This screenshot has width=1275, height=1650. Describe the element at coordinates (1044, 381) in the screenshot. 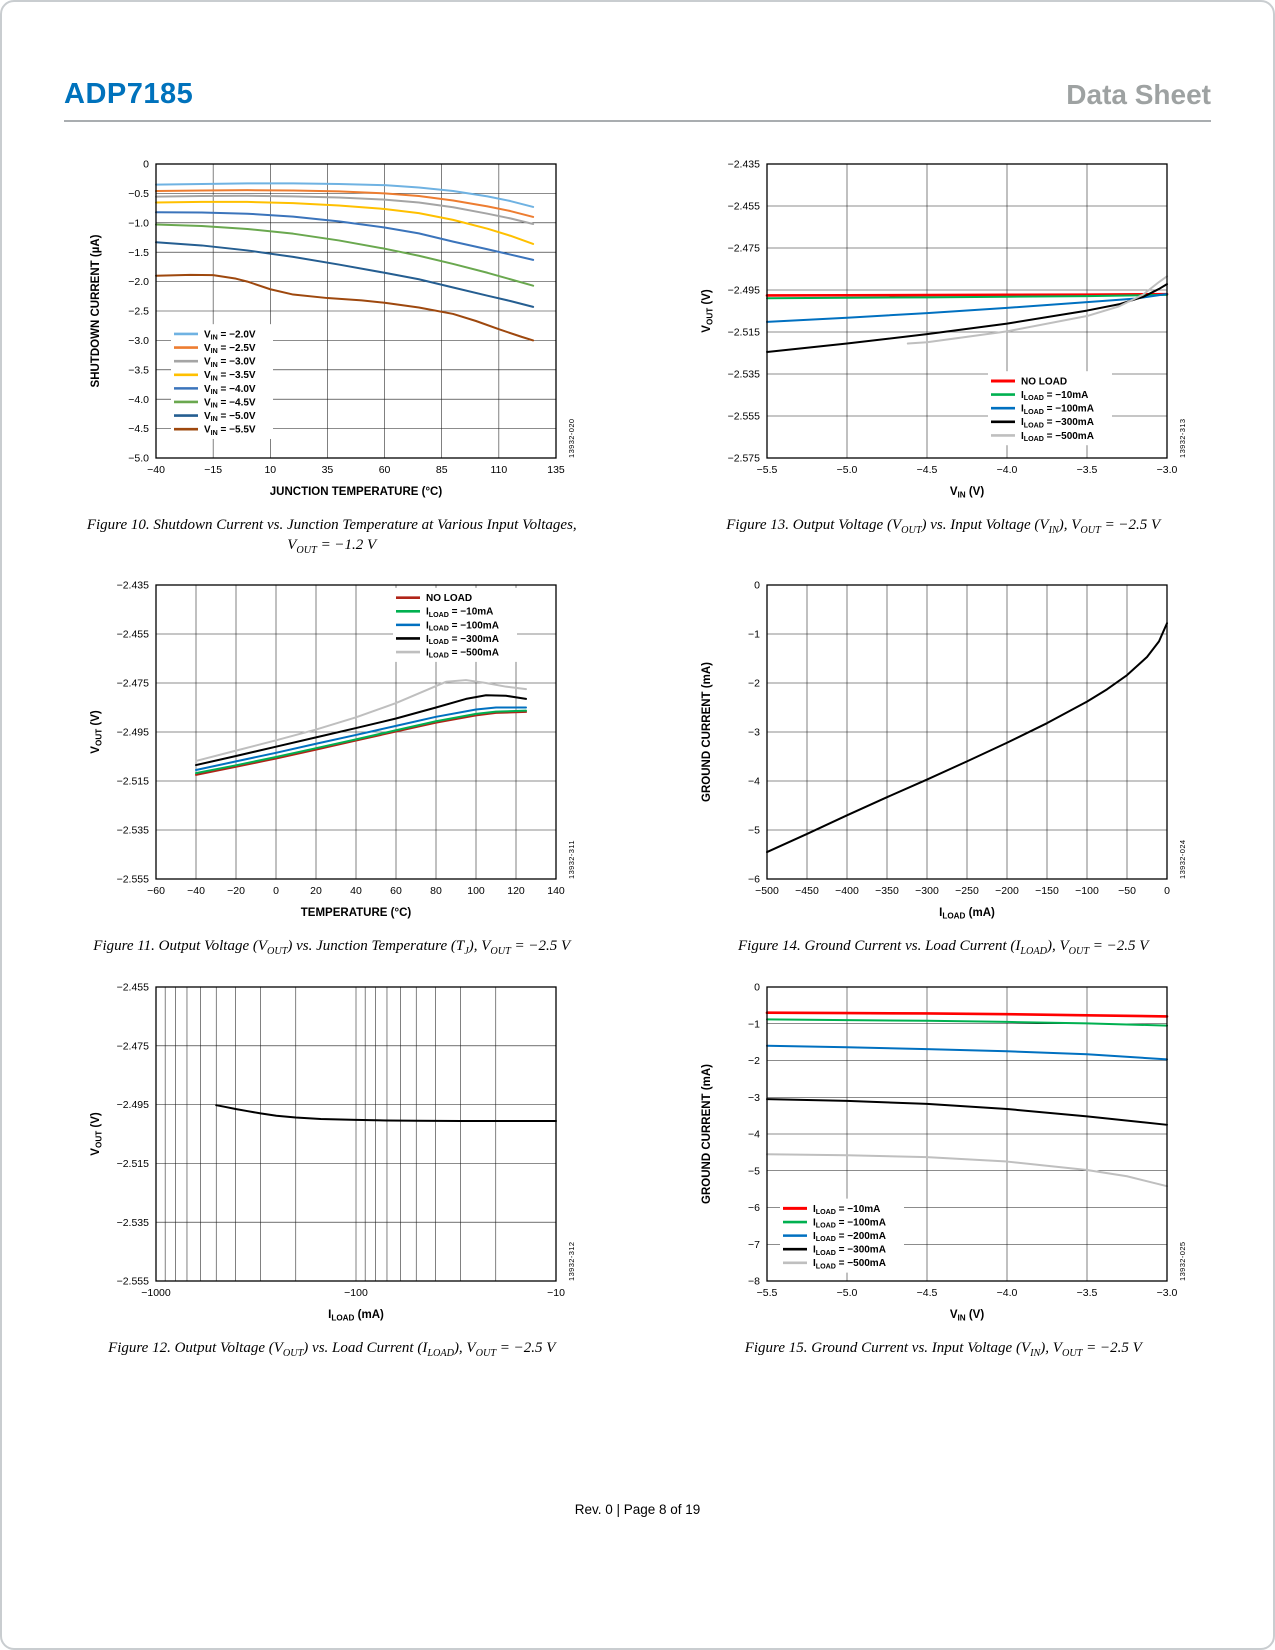

I see `svg-text: NO LOAD` at that location.